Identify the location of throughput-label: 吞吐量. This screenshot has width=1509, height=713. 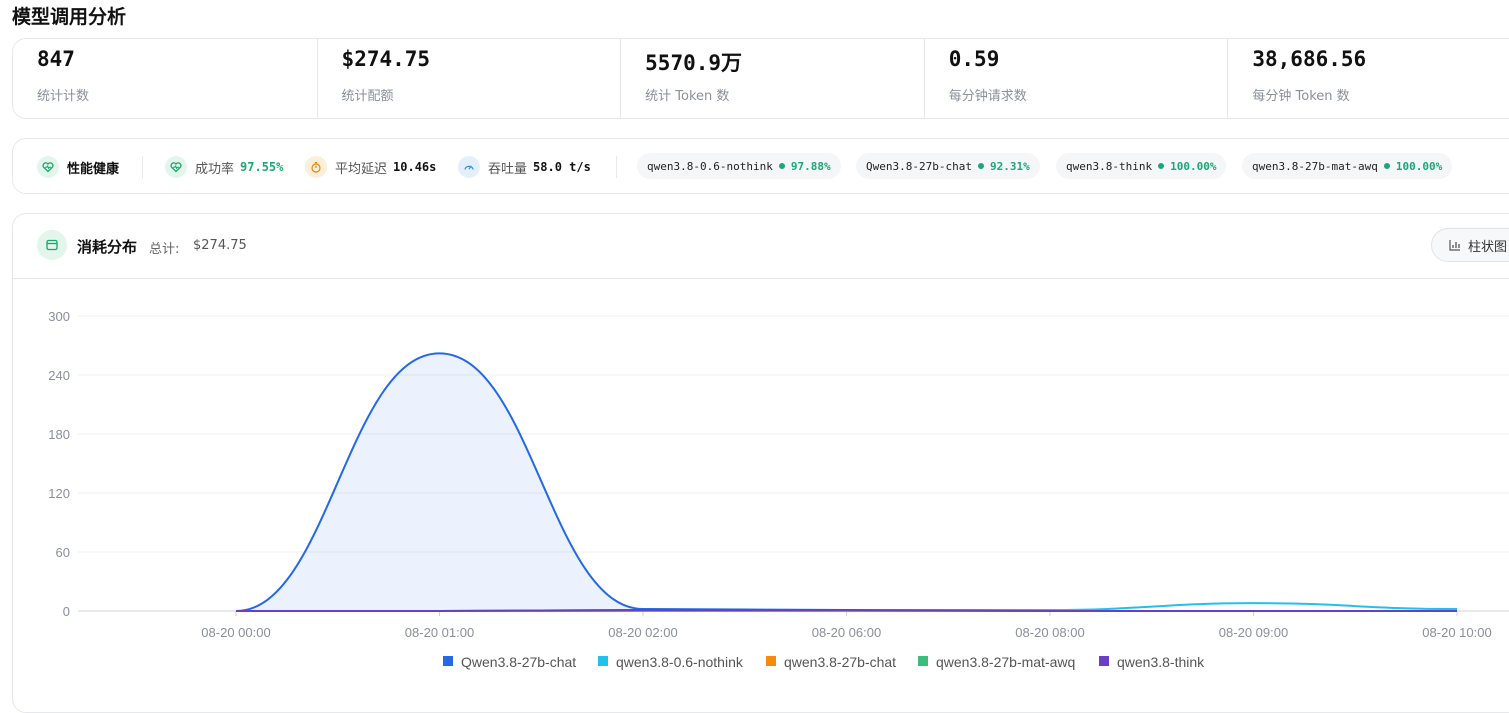
(508, 169).